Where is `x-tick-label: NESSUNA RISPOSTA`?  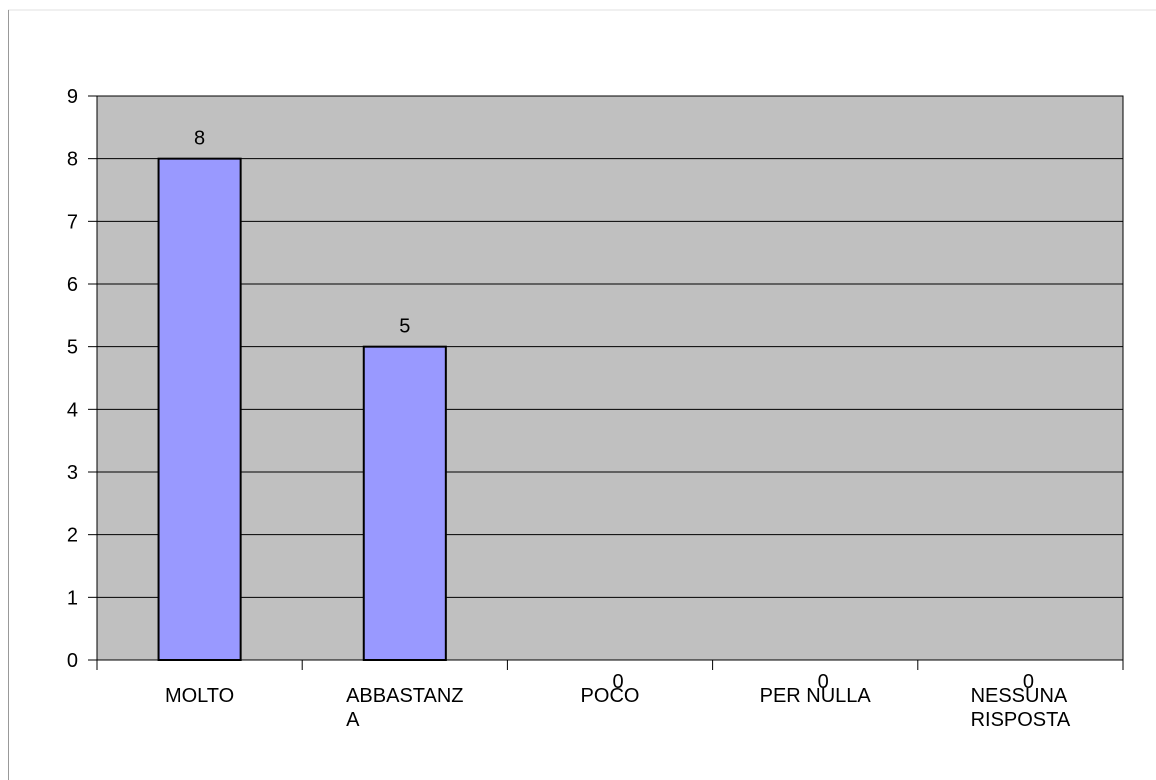 x-tick-label: NESSUNA RISPOSTA is located at coordinates (1021, 708).